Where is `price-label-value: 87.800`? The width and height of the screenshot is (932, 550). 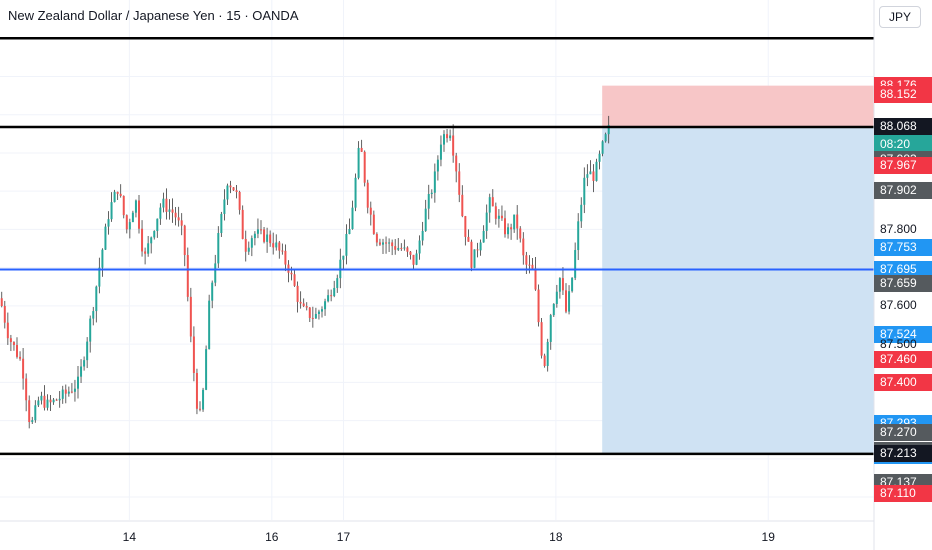
price-label-value: 87.800 is located at coordinates (898, 228).